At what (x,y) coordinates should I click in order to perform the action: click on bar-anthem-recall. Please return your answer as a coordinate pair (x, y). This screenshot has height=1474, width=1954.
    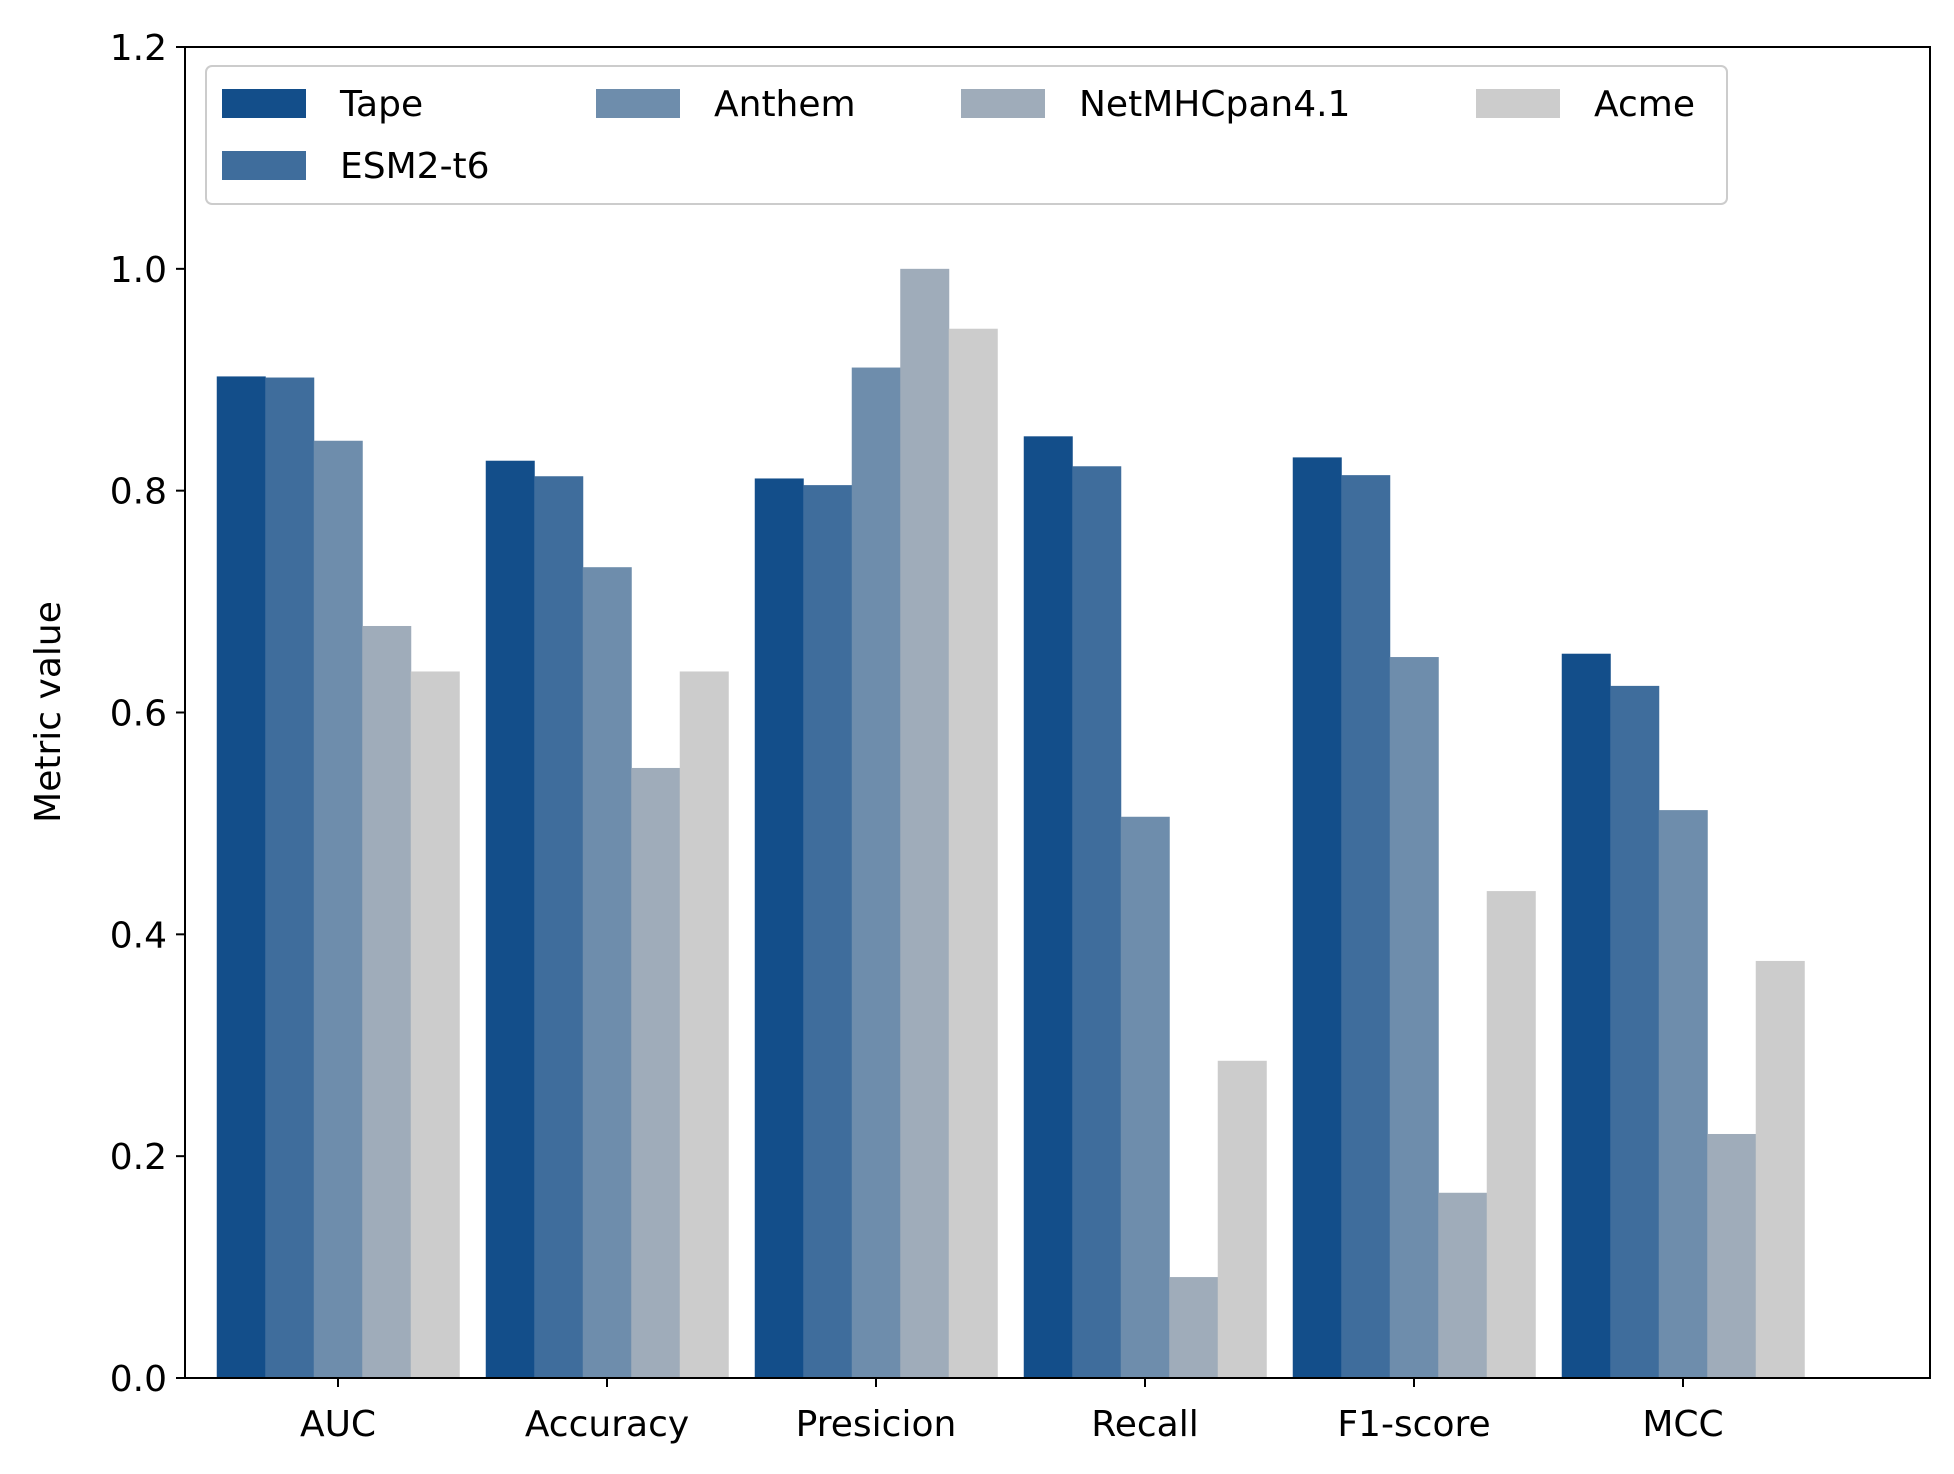
    Looking at the image, I should click on (1145, 1097).